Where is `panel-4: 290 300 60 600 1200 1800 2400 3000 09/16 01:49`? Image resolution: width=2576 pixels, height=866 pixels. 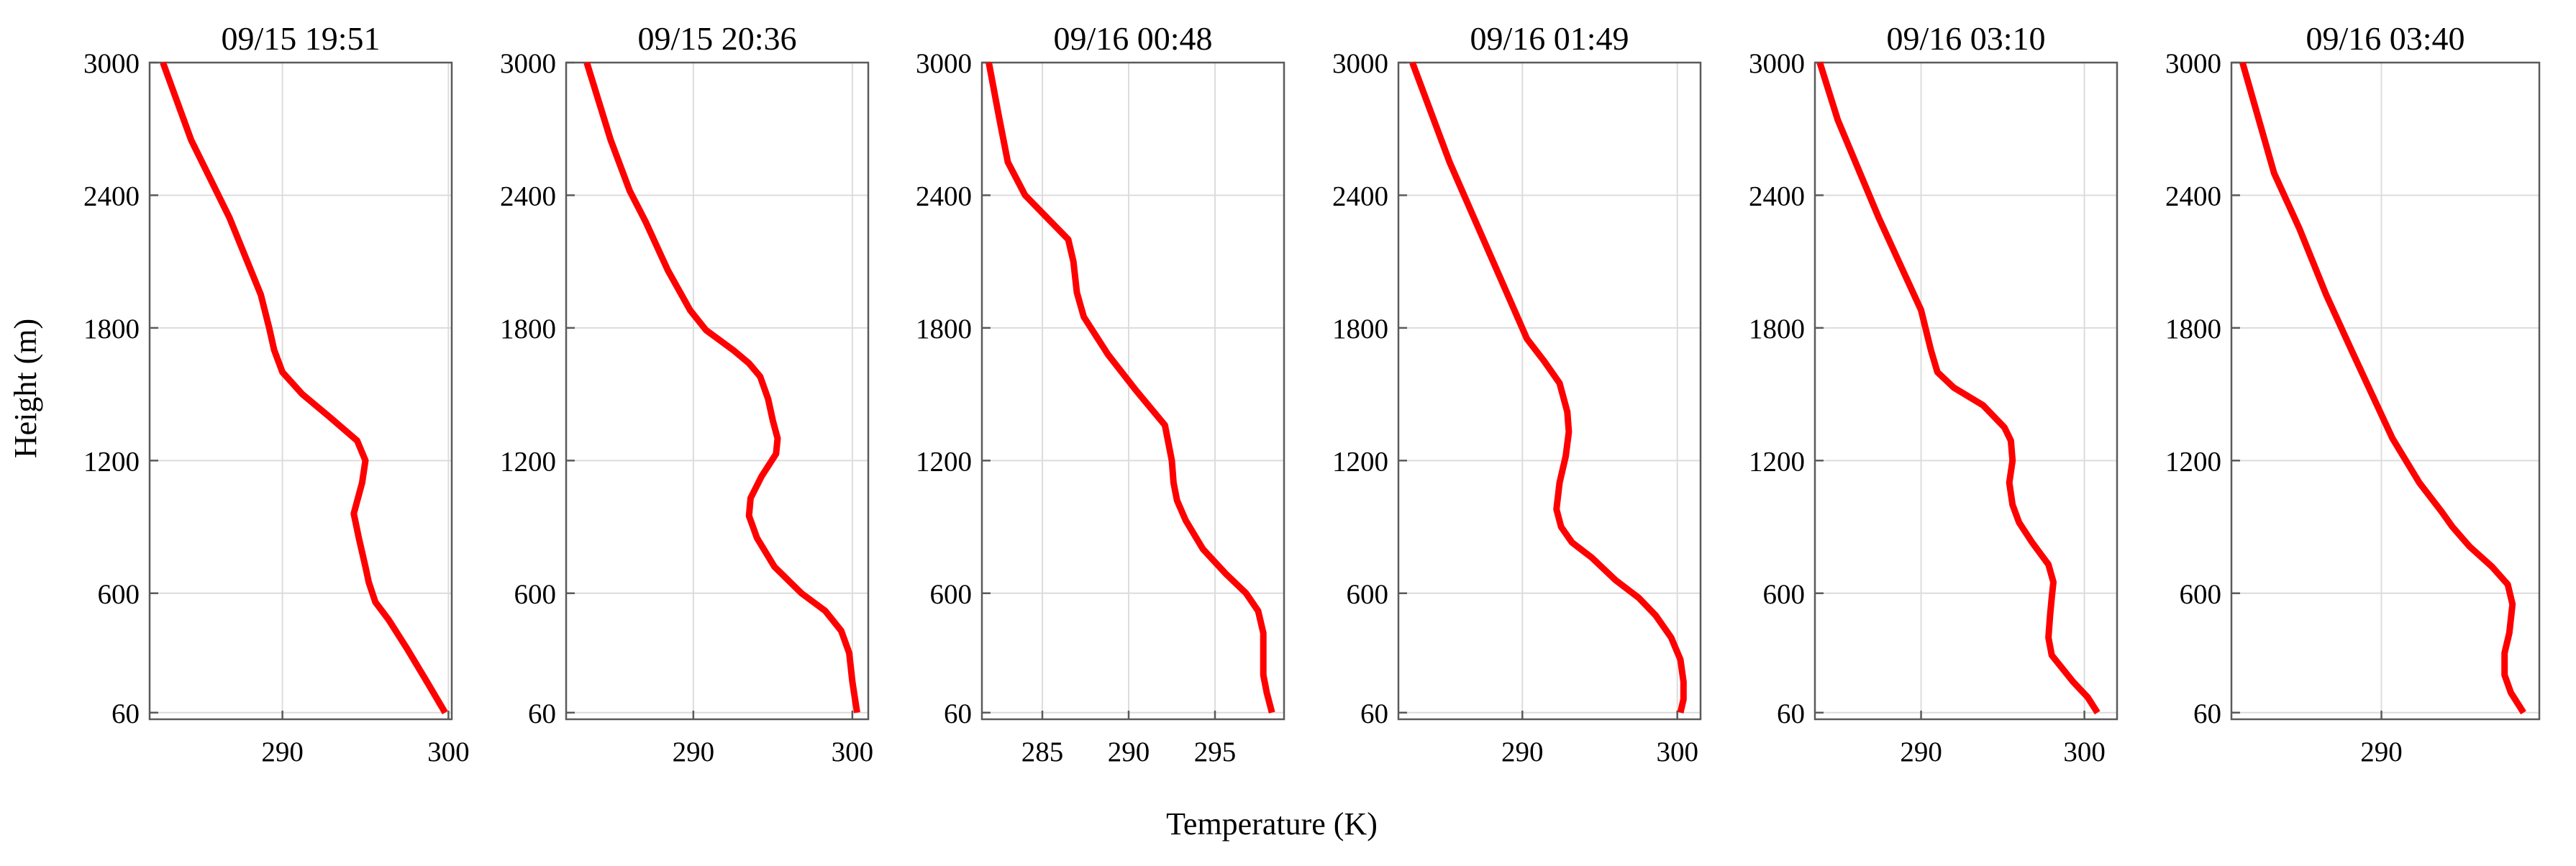 panel-4: 290 300 60 600 1200 1800 2400 3000 09/16 01:49 is located at coordinates (1517, 393).